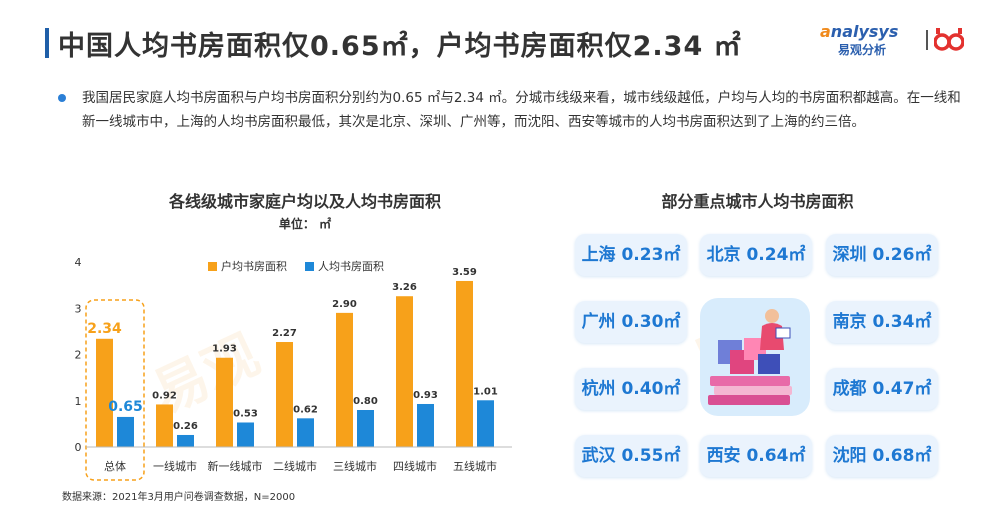 The image size is (1000, 505). What do you see at coordinates (862, 50) in the screenshot?
I see `analysys-logo-cn: 易观分析` at bounding box center [862, 50].